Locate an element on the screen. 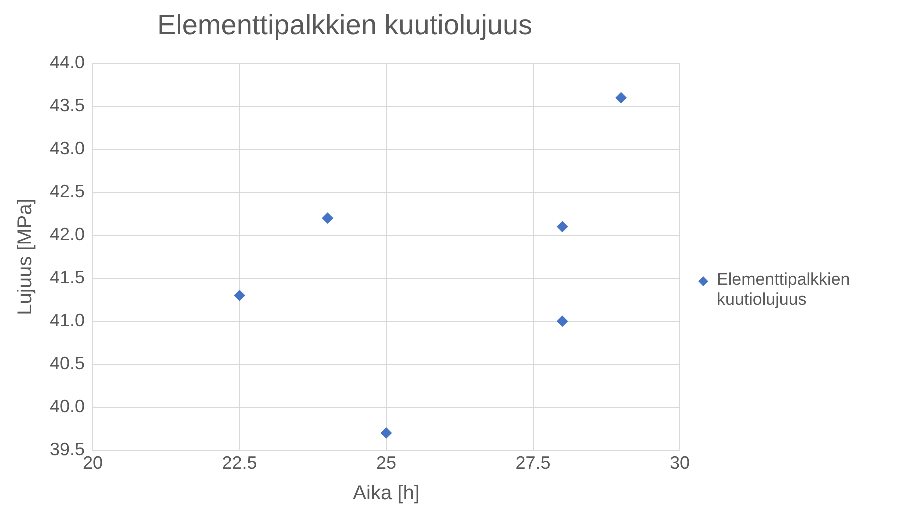 The height and width of the screenshot is (520, 912). y-tick-label: 41.0 is located at coordinates (68, 320).